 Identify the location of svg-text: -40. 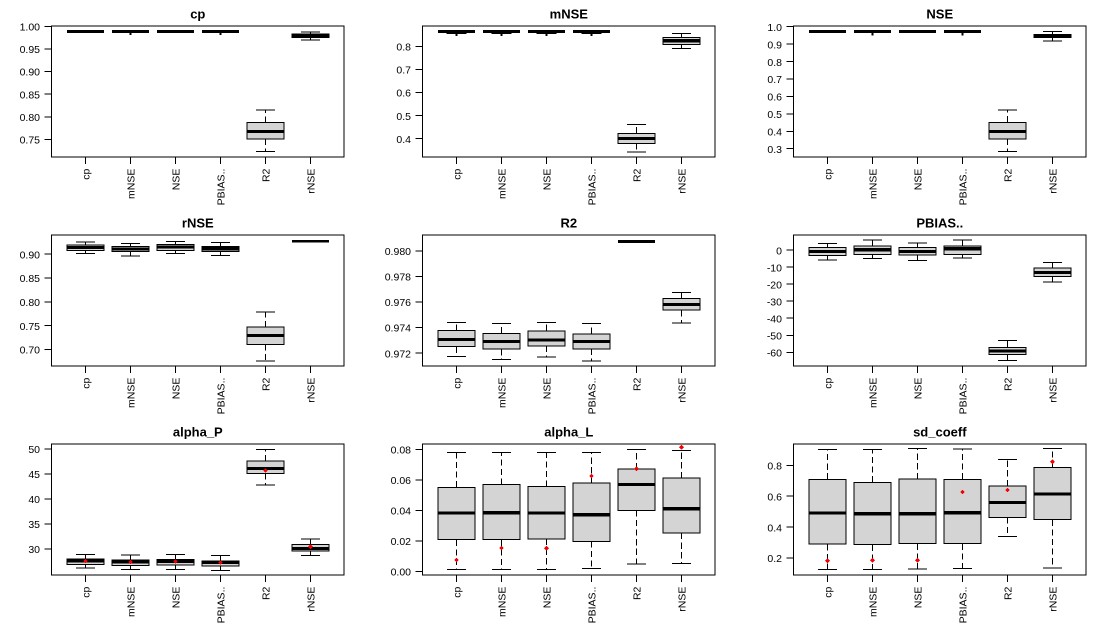
(774, 319).